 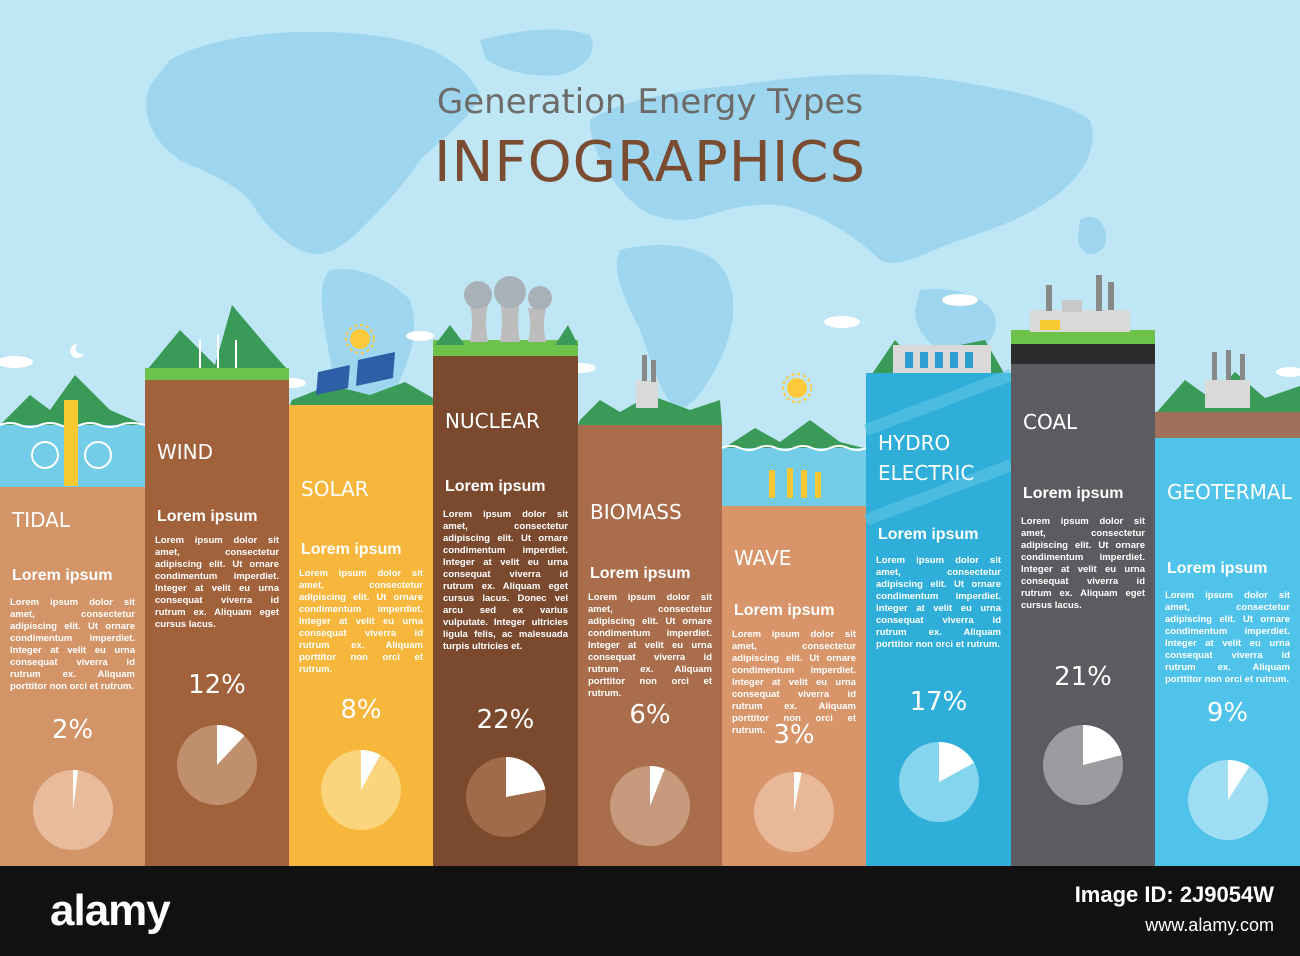 I want to click on tidal-landscape, so click(x=73, y=431).